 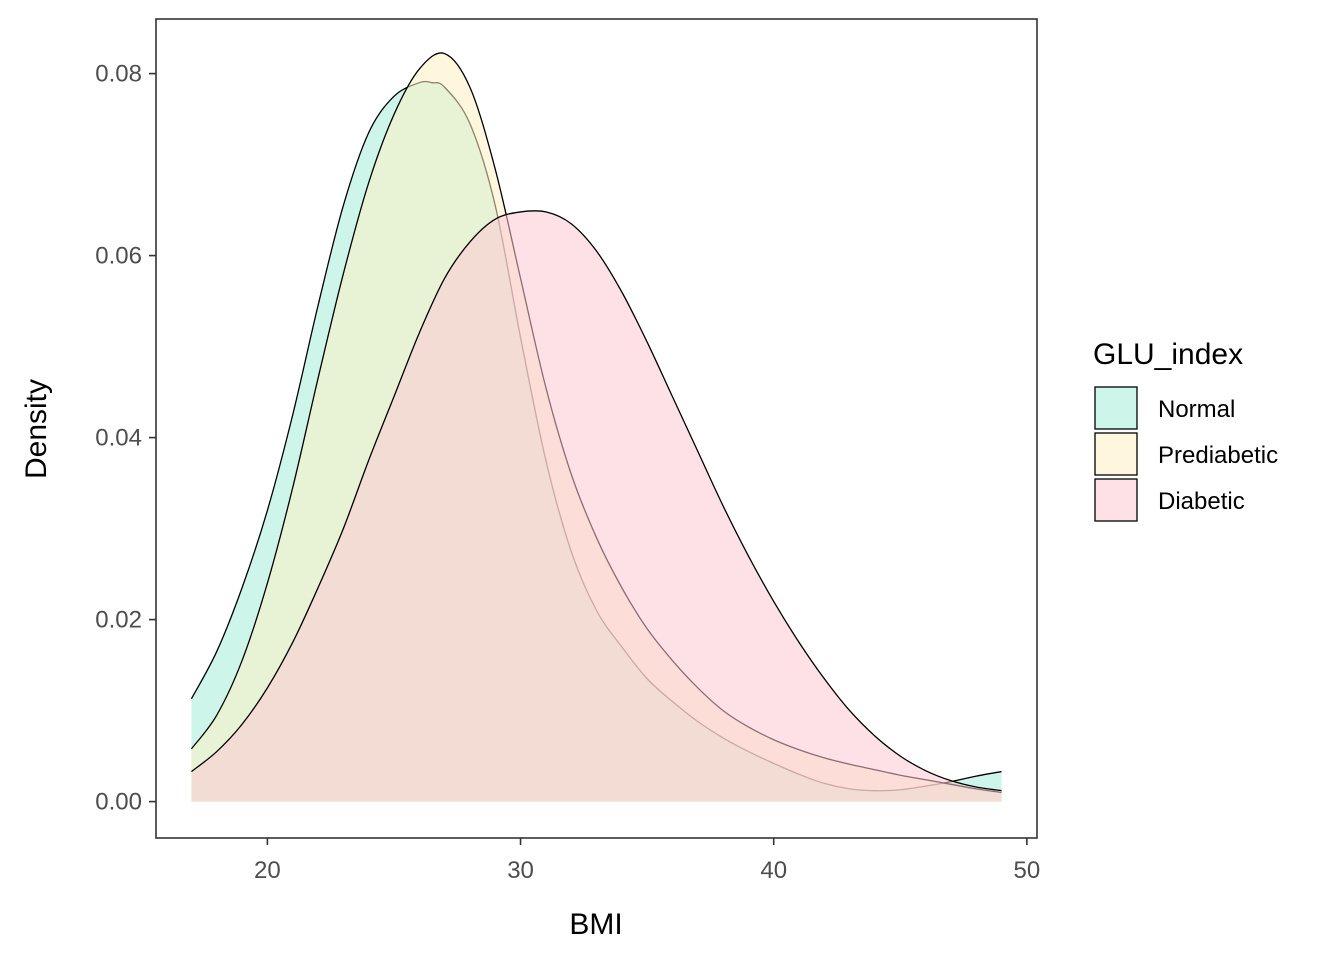 I want to click on legend-label-prediabetic: Prediabetic, so click(x=1218, y=455).